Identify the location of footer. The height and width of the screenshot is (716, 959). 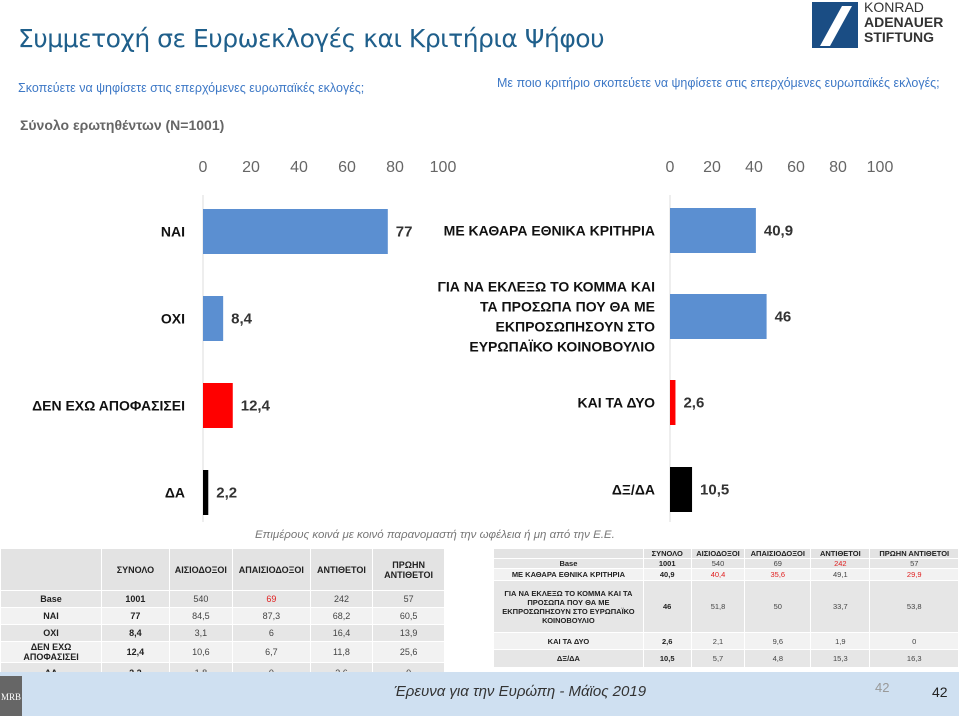
(479, 694).